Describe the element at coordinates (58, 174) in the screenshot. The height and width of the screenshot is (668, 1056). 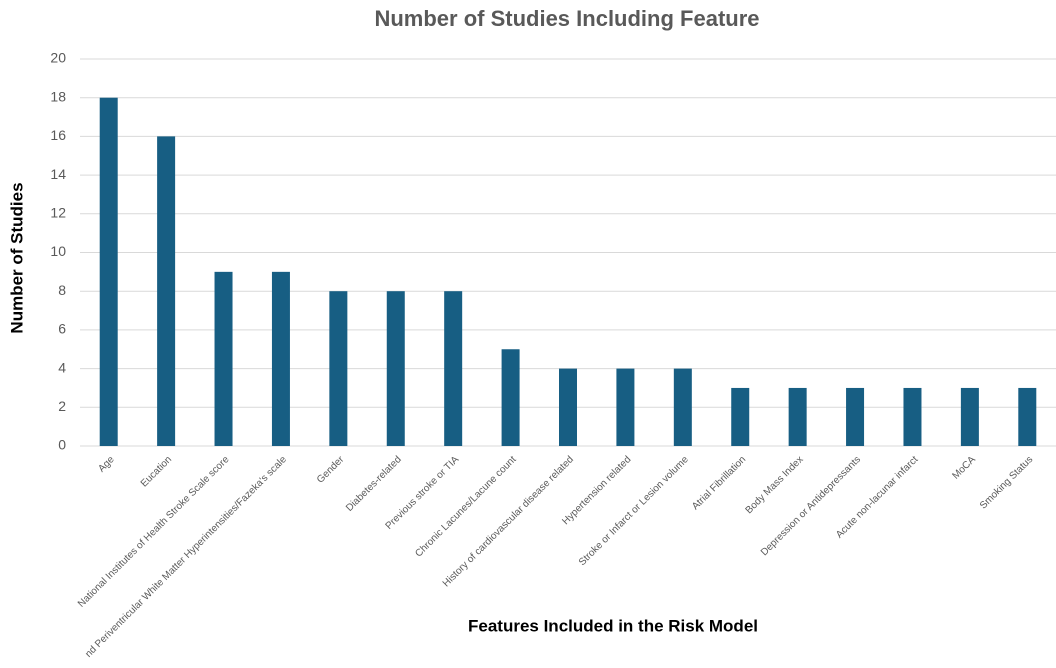
I see `y-tick-label: 14` at that location.